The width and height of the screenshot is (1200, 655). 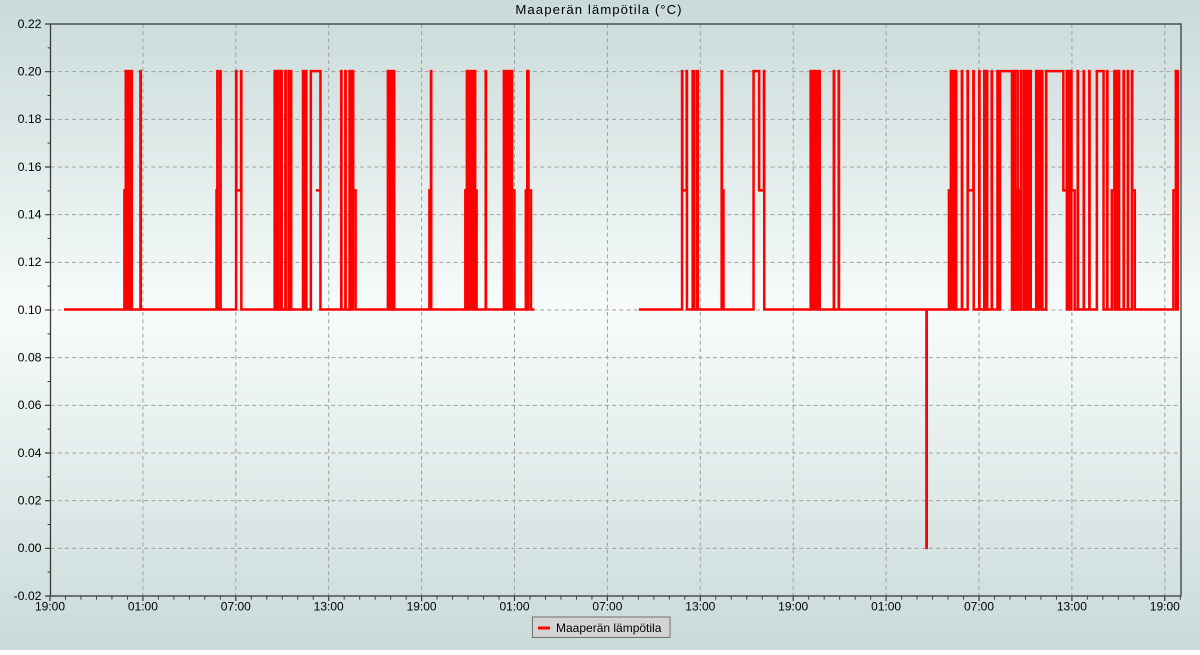 I want to click on svg-text: 0.06, so click(x=30, y=405).